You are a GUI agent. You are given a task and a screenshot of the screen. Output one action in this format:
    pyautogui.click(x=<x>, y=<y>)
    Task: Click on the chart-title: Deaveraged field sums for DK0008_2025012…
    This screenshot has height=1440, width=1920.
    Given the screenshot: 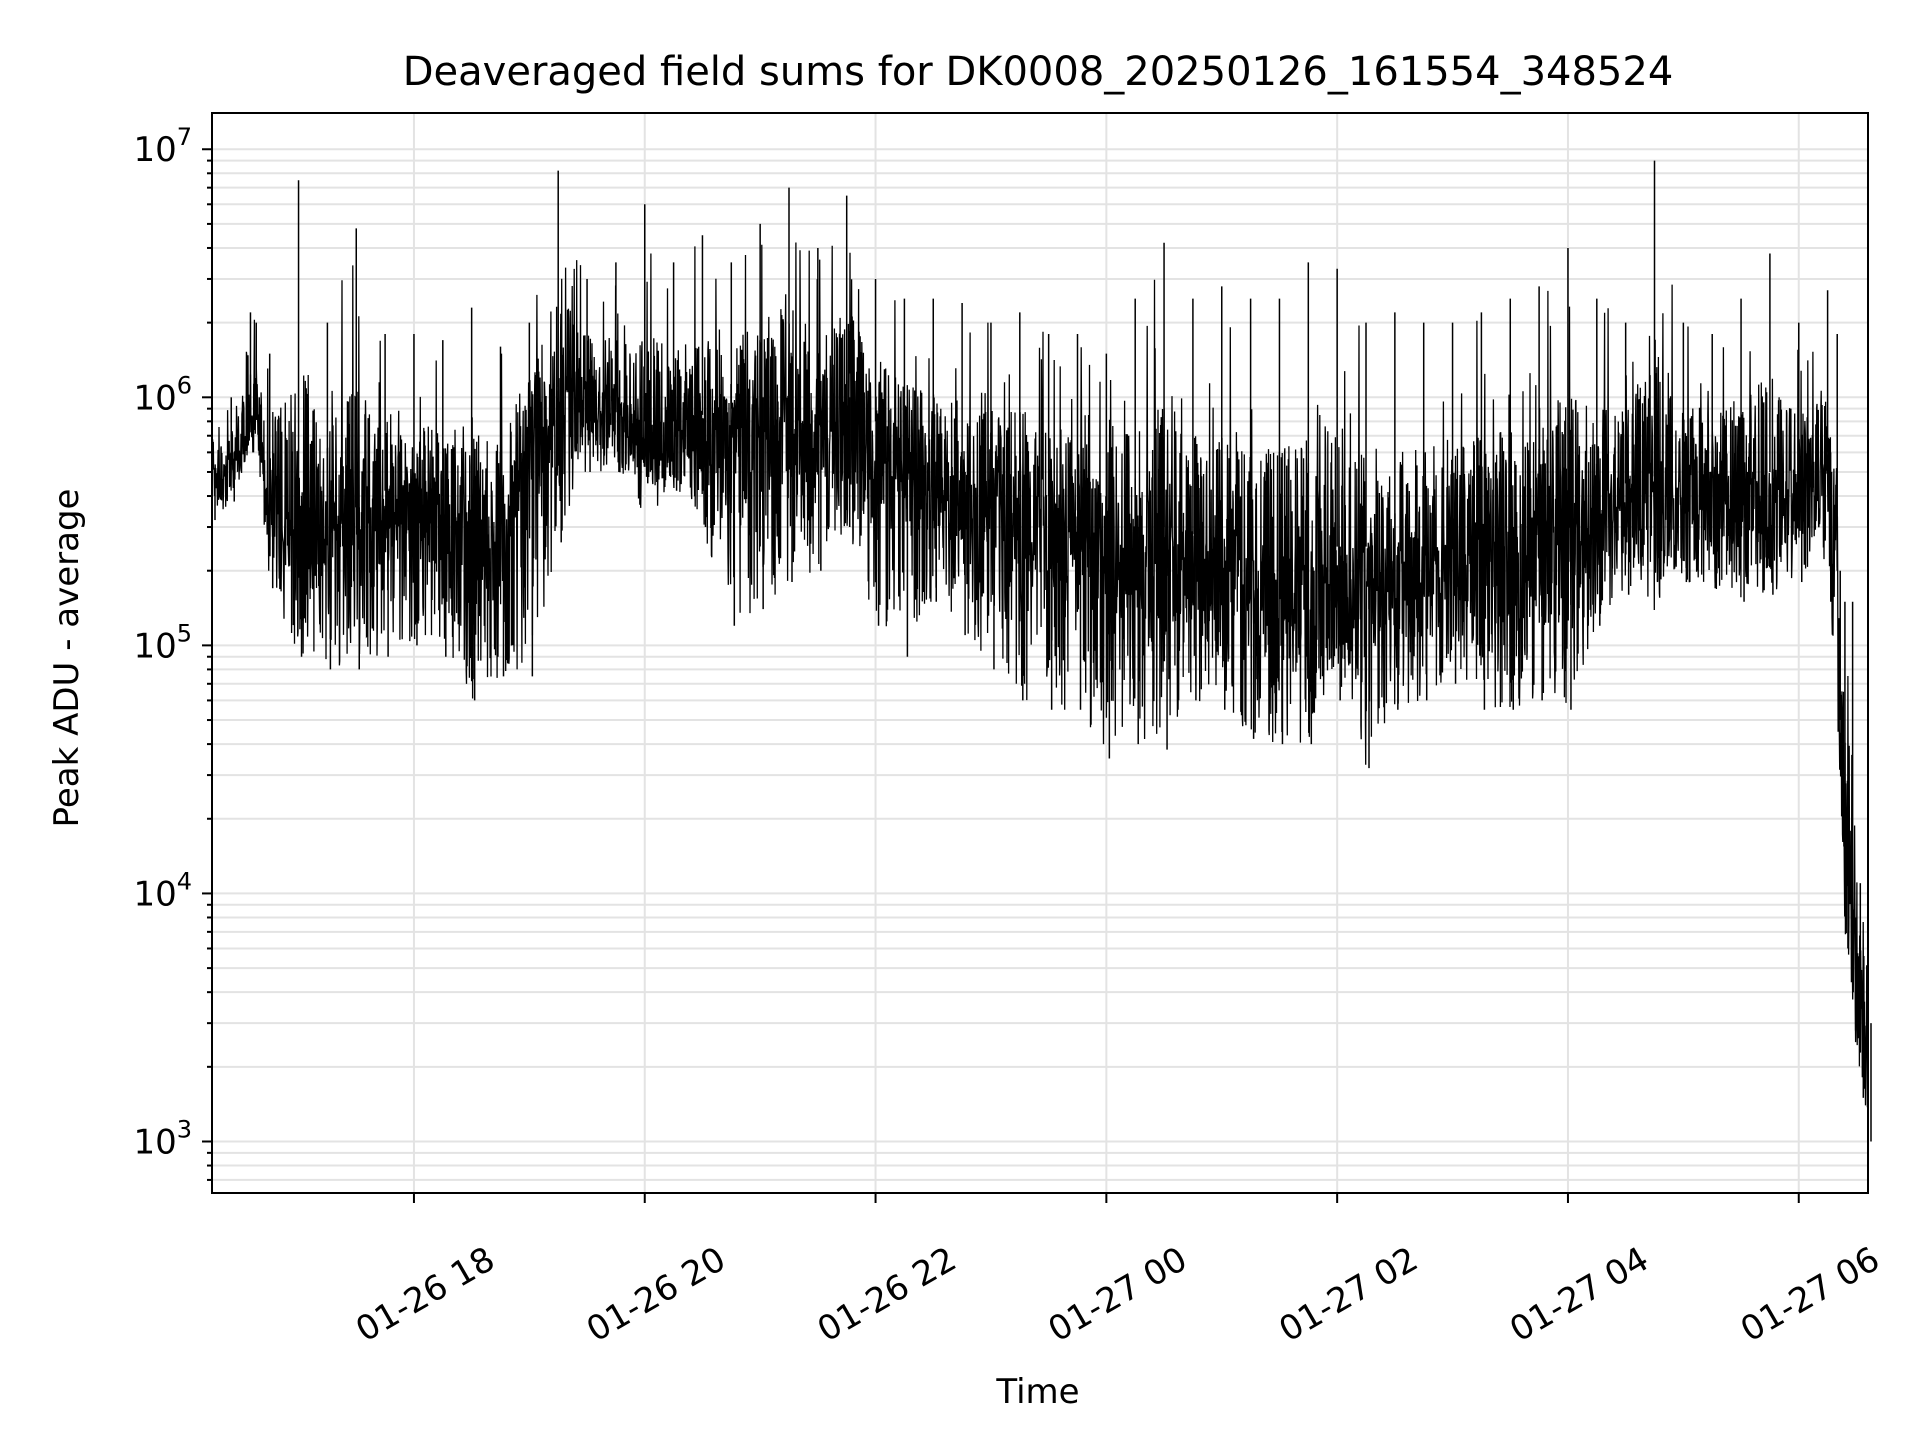 What is the action you would take?
    pyautogui.click(x=1038, y=72)
    